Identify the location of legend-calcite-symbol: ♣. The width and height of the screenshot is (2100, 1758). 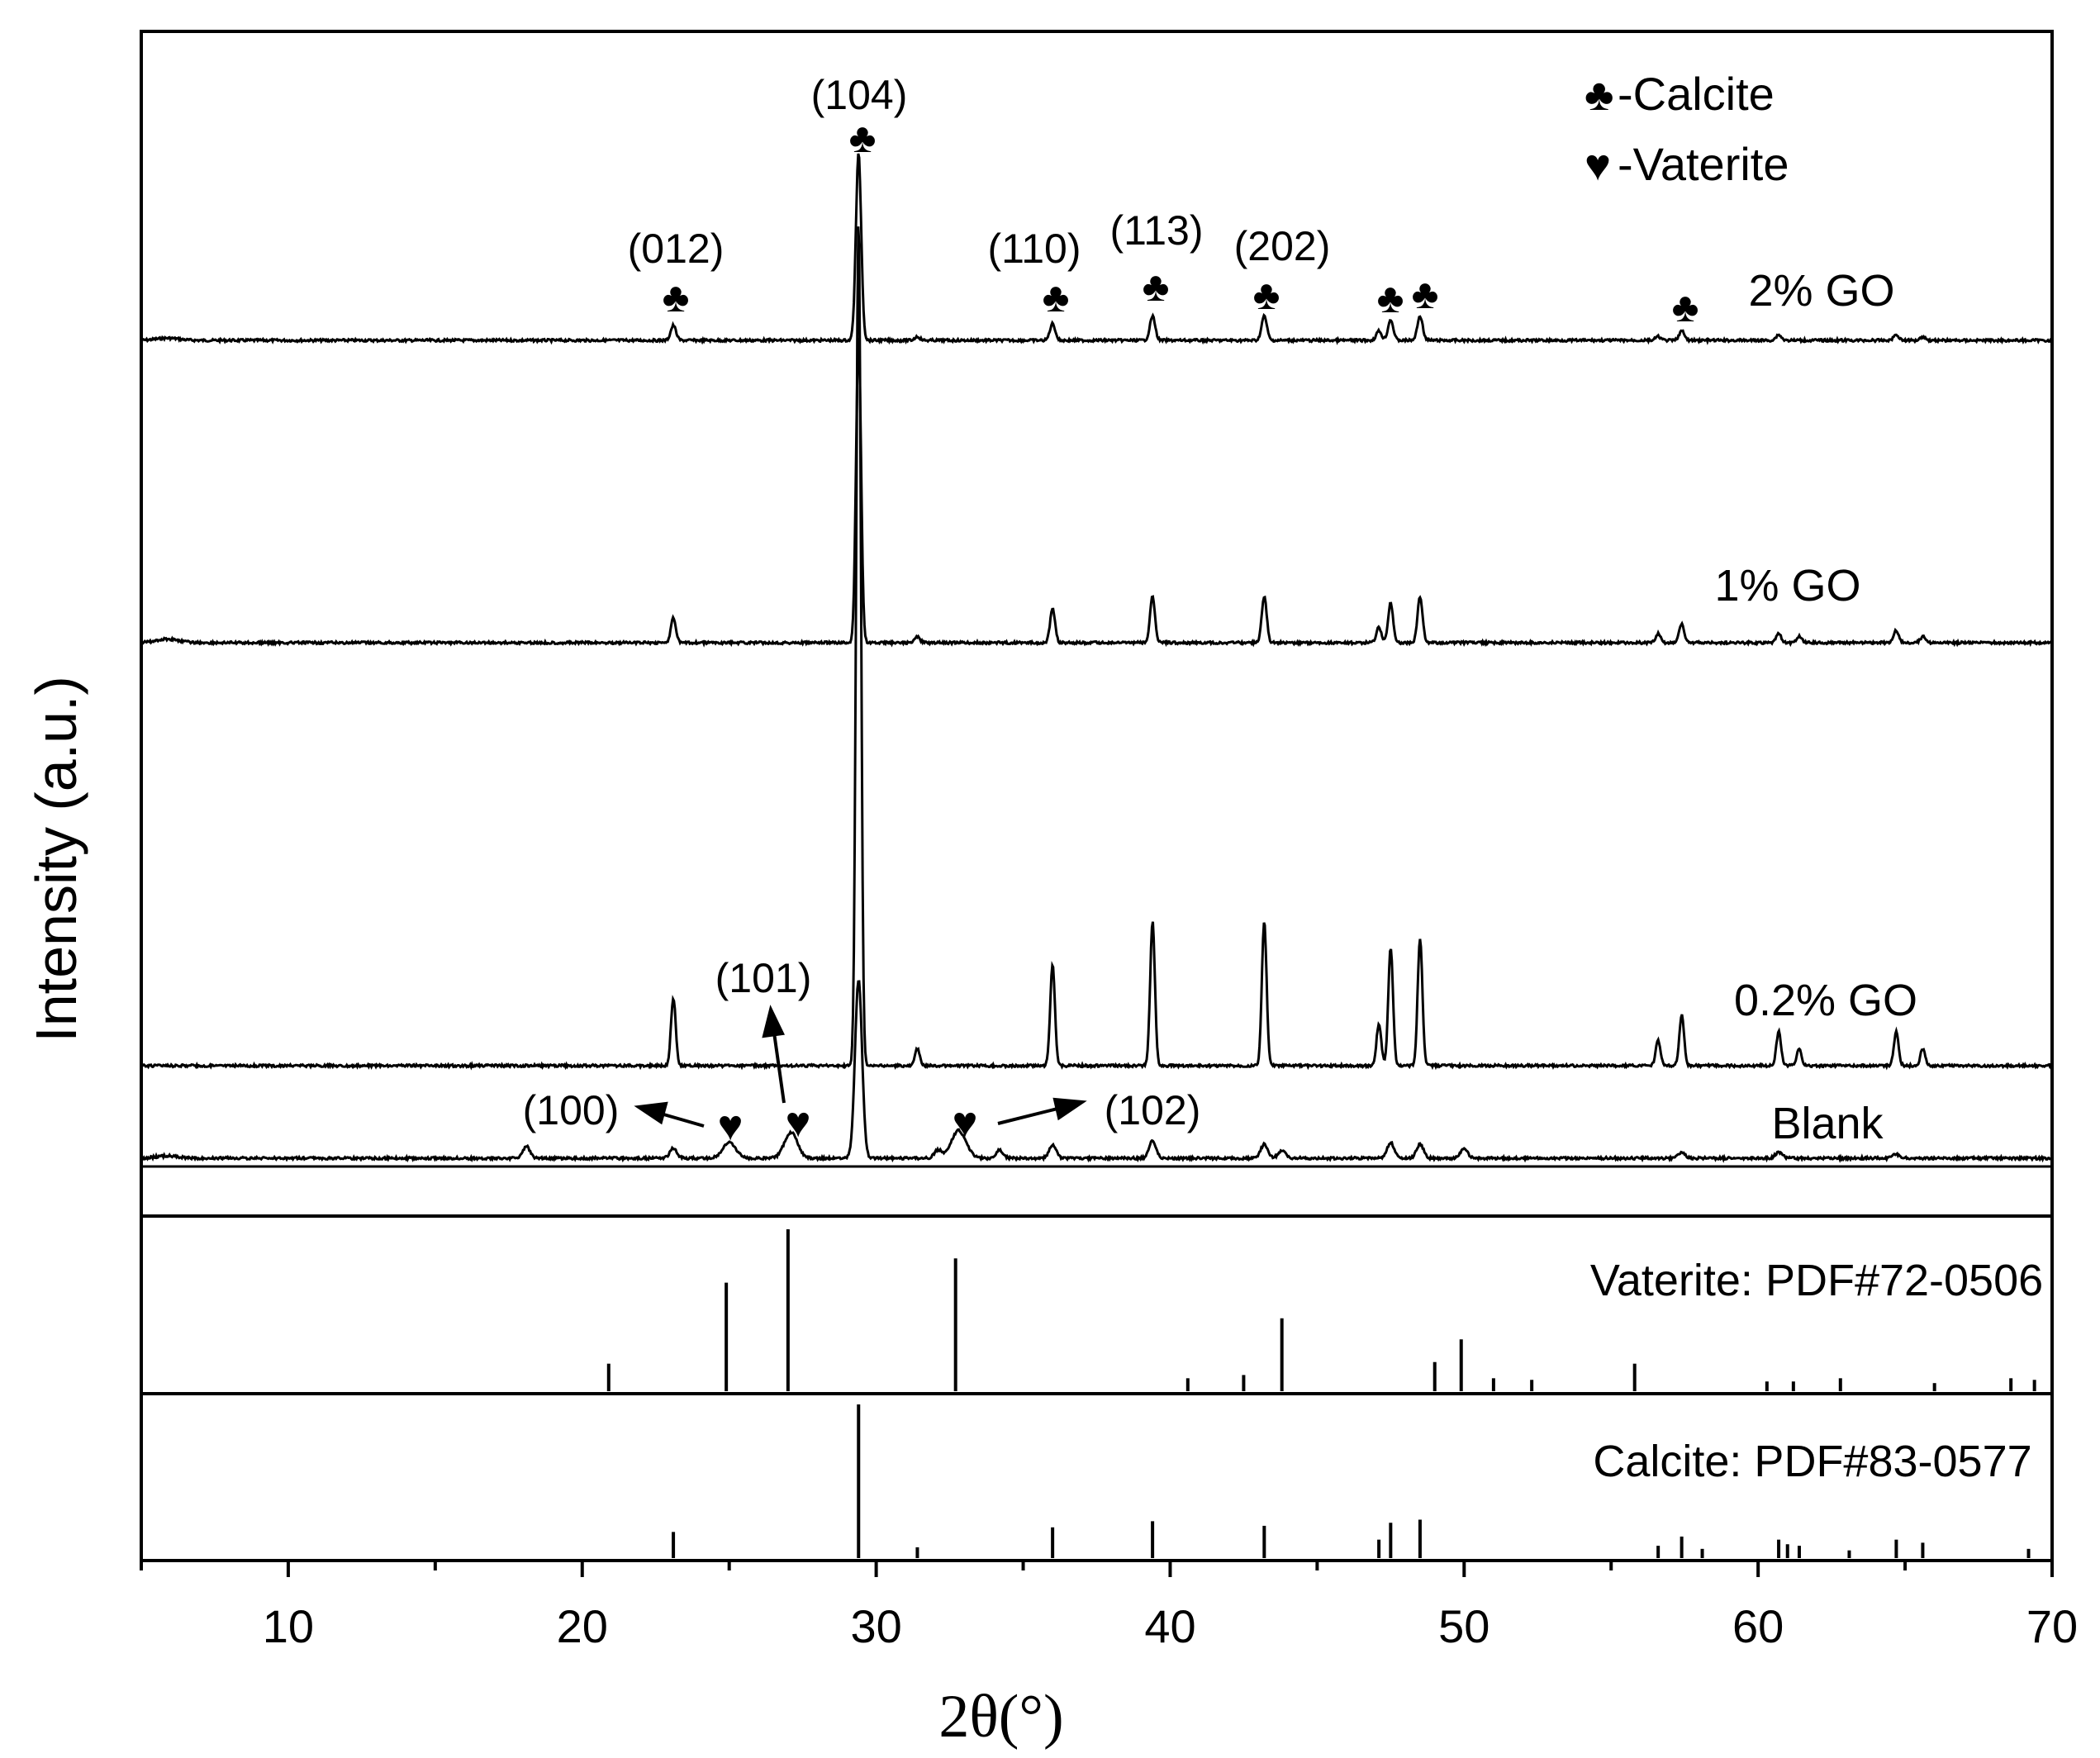
(1599, 95).